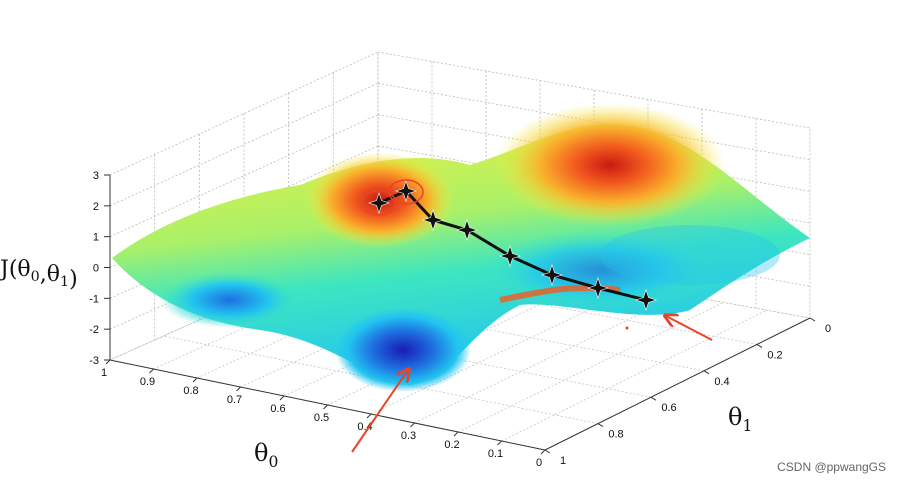  I want to click on theta0-axis: 1 0.9 0.8 0.7 0.6 0.5 0.4 0.3 0.2 0.1 0, so click(323, 414).